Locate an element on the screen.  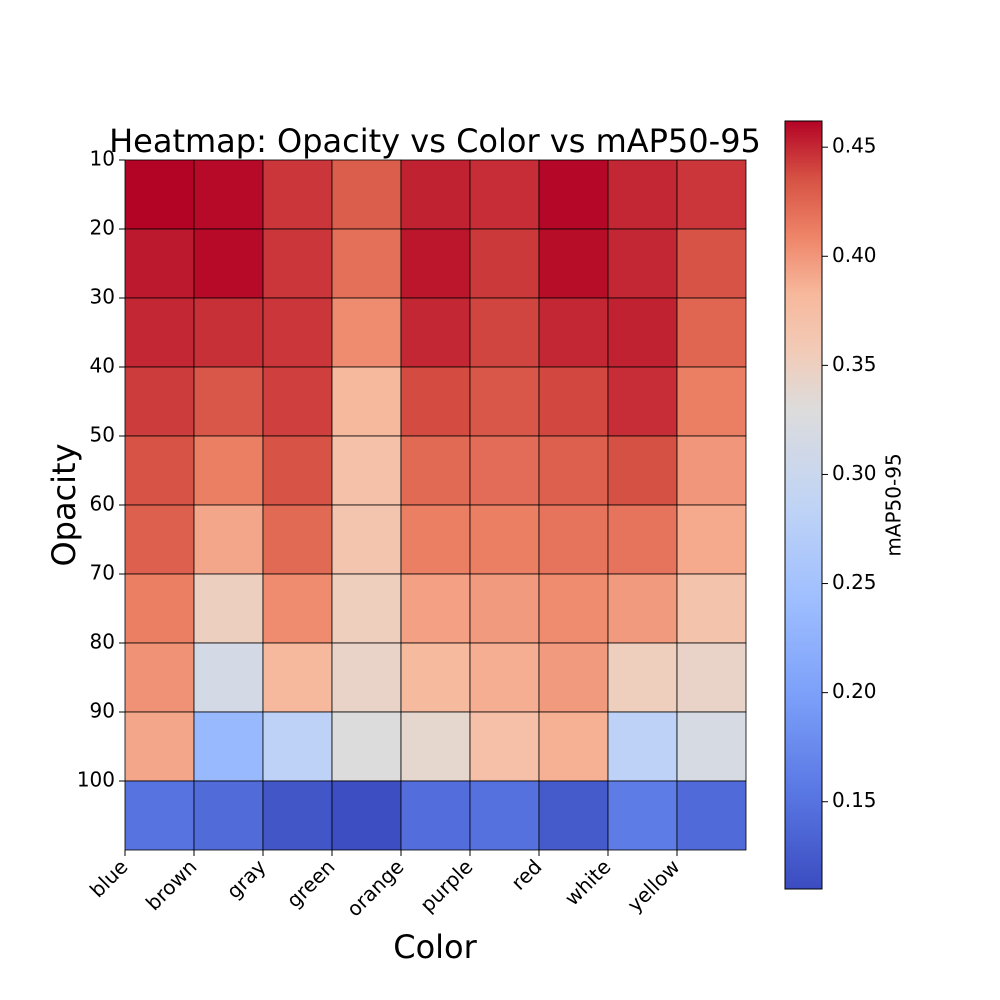
y-tick-label: 50 is located at coordinates (102, 435).